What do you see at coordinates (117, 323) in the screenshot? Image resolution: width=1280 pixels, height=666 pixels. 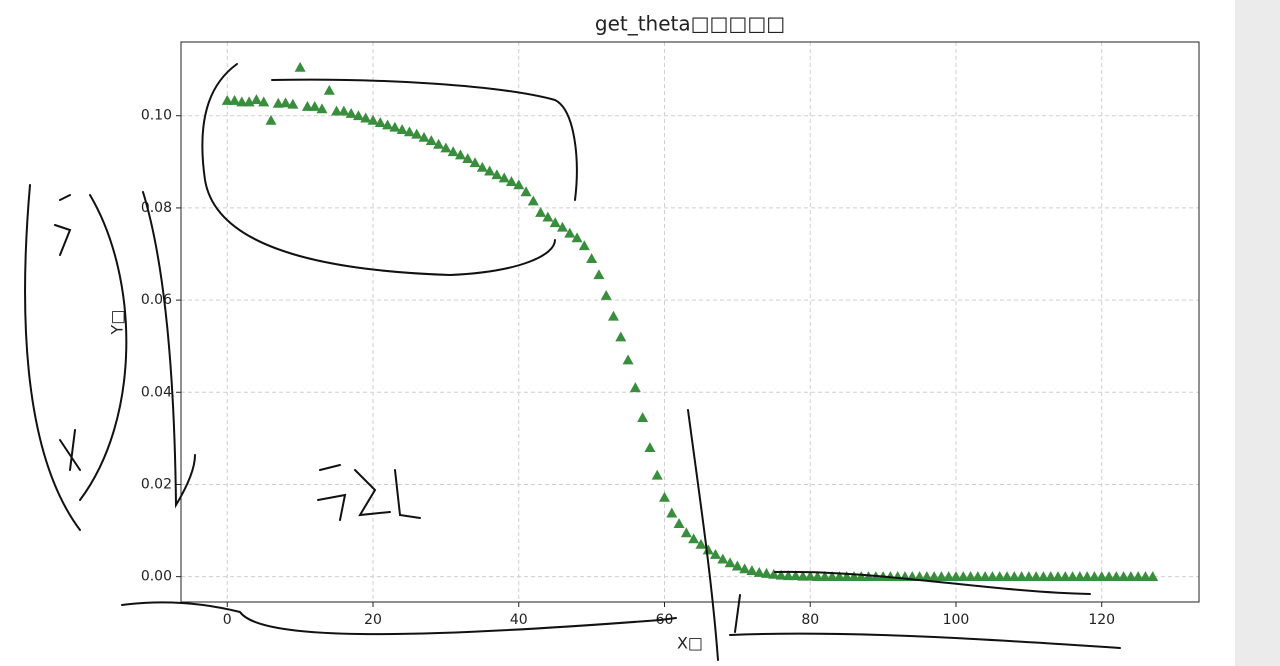 I see `y-axis-label: Y□` at bounding box center [117, 323].